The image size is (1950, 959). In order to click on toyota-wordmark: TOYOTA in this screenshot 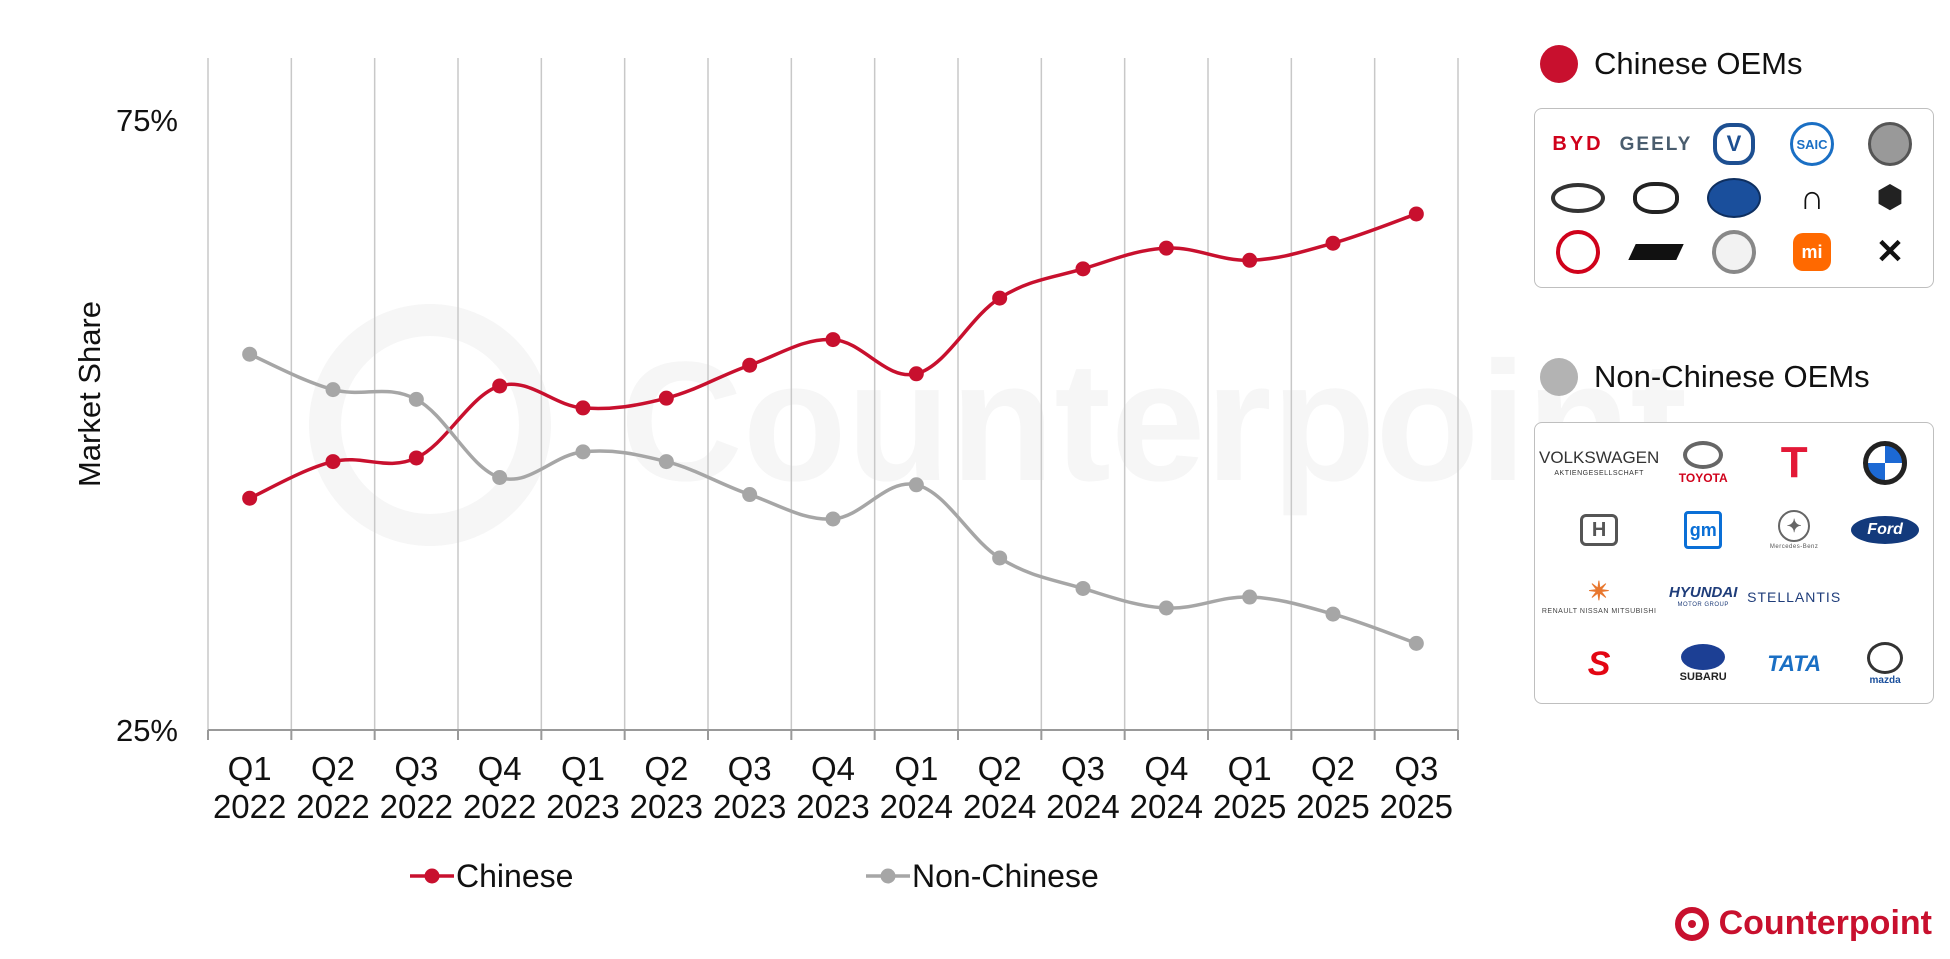, I will do `click(1703, 478)`.